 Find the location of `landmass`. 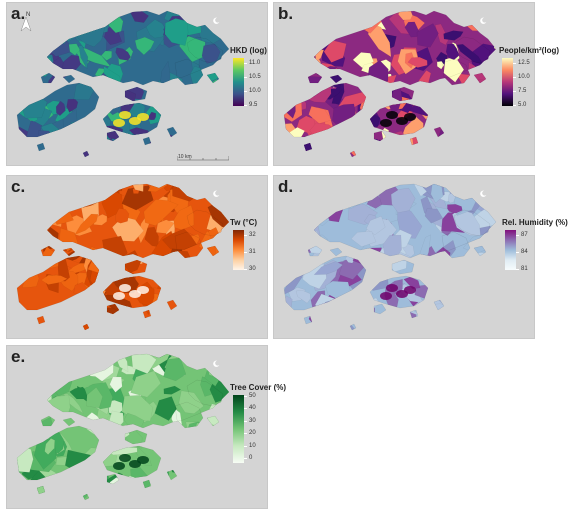

landmass is located at coordinates (41, 320).